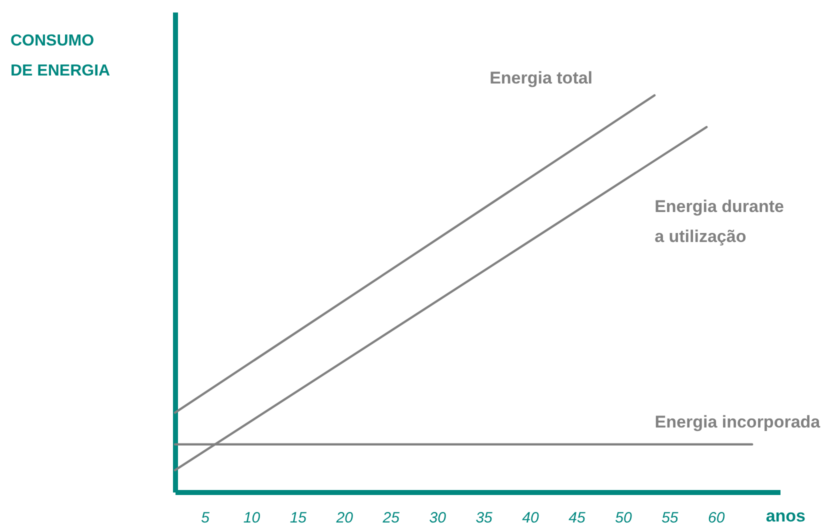 Image resolution: width=839 pixels, height=529 pixels. I want to click on x-tick-label: 60, so click(717, 518).